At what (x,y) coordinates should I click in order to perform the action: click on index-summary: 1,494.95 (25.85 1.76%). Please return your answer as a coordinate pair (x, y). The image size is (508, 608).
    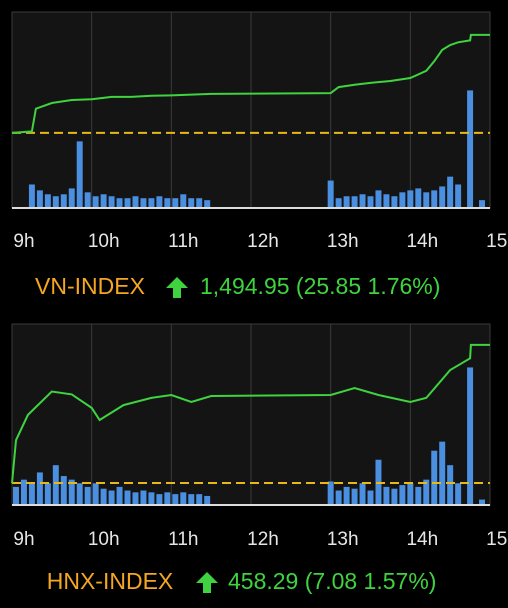
    Looking at the image, I should click on (320, 286).